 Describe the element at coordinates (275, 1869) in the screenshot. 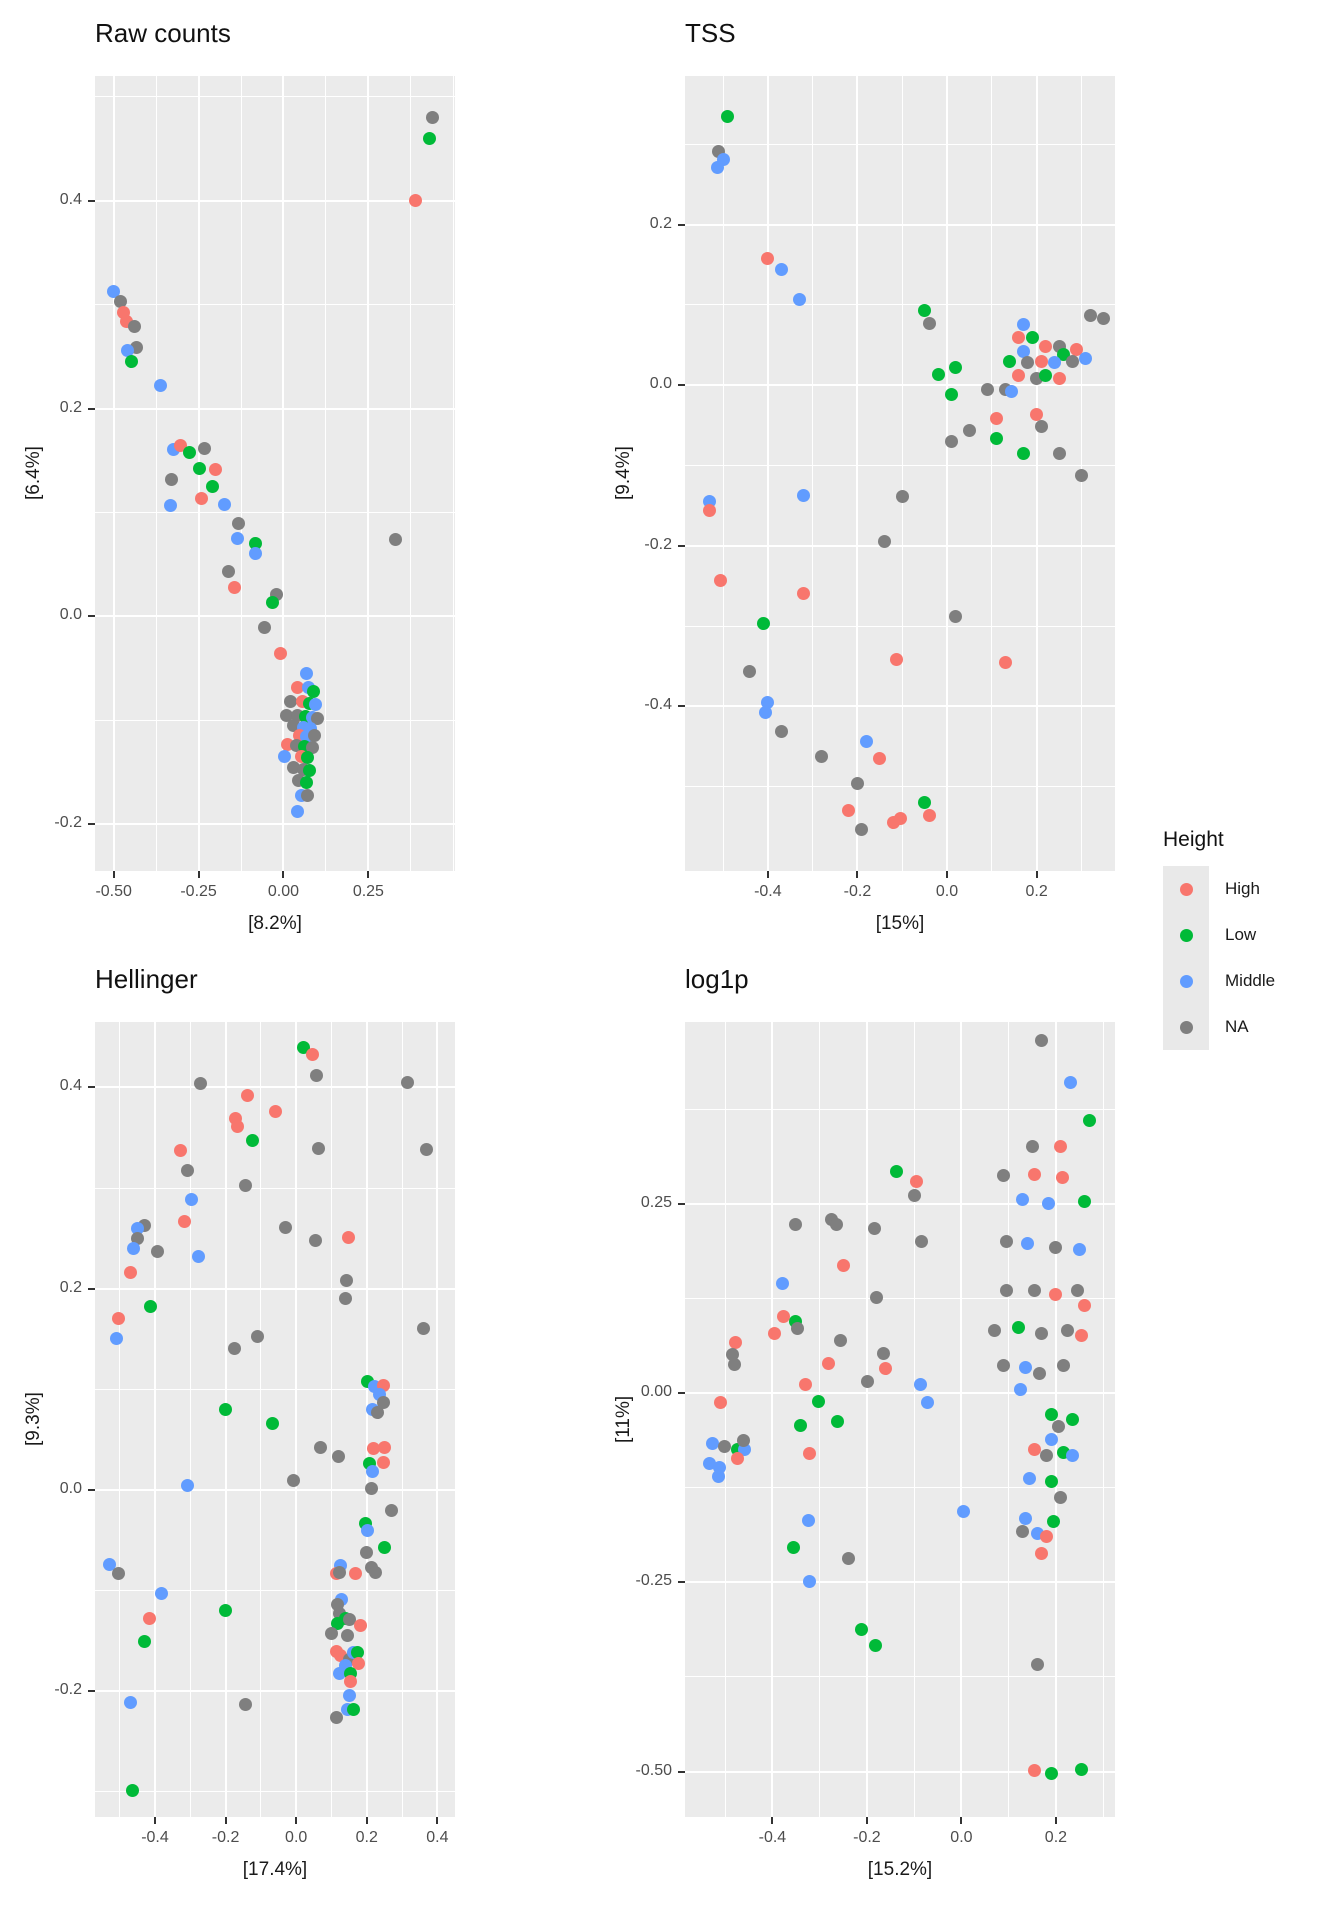

I see `x-axis-title-hellinger: [17.4%]` at that location.